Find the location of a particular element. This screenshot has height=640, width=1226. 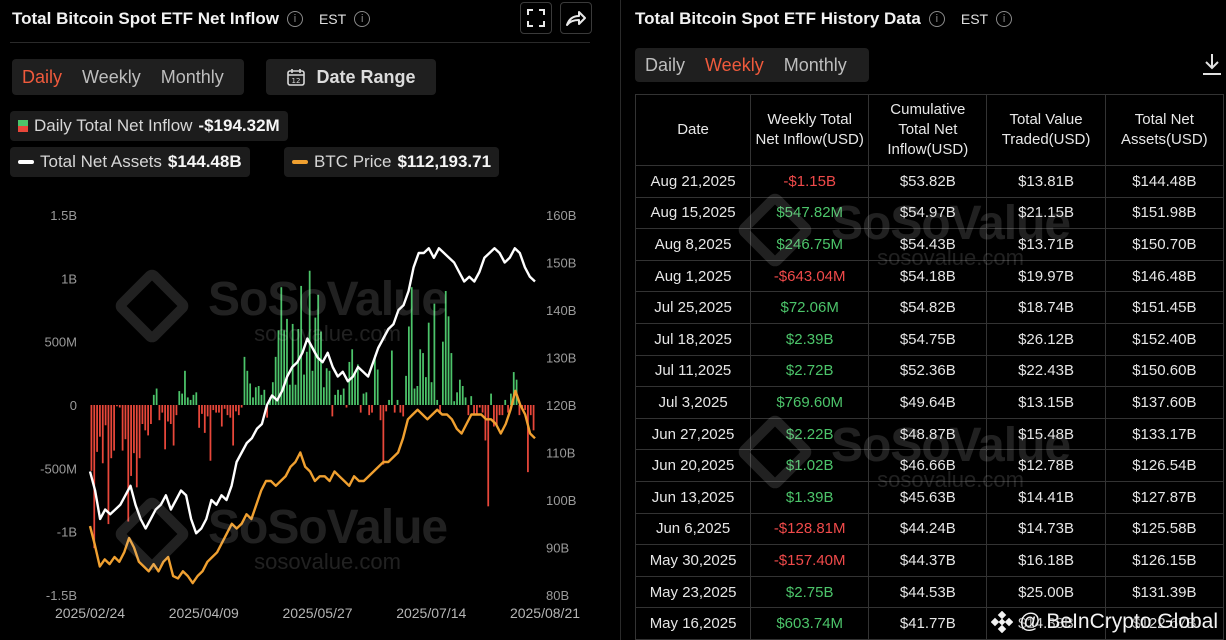

cell-date: Aug 8,2025 is located at coordinates (693, 244).